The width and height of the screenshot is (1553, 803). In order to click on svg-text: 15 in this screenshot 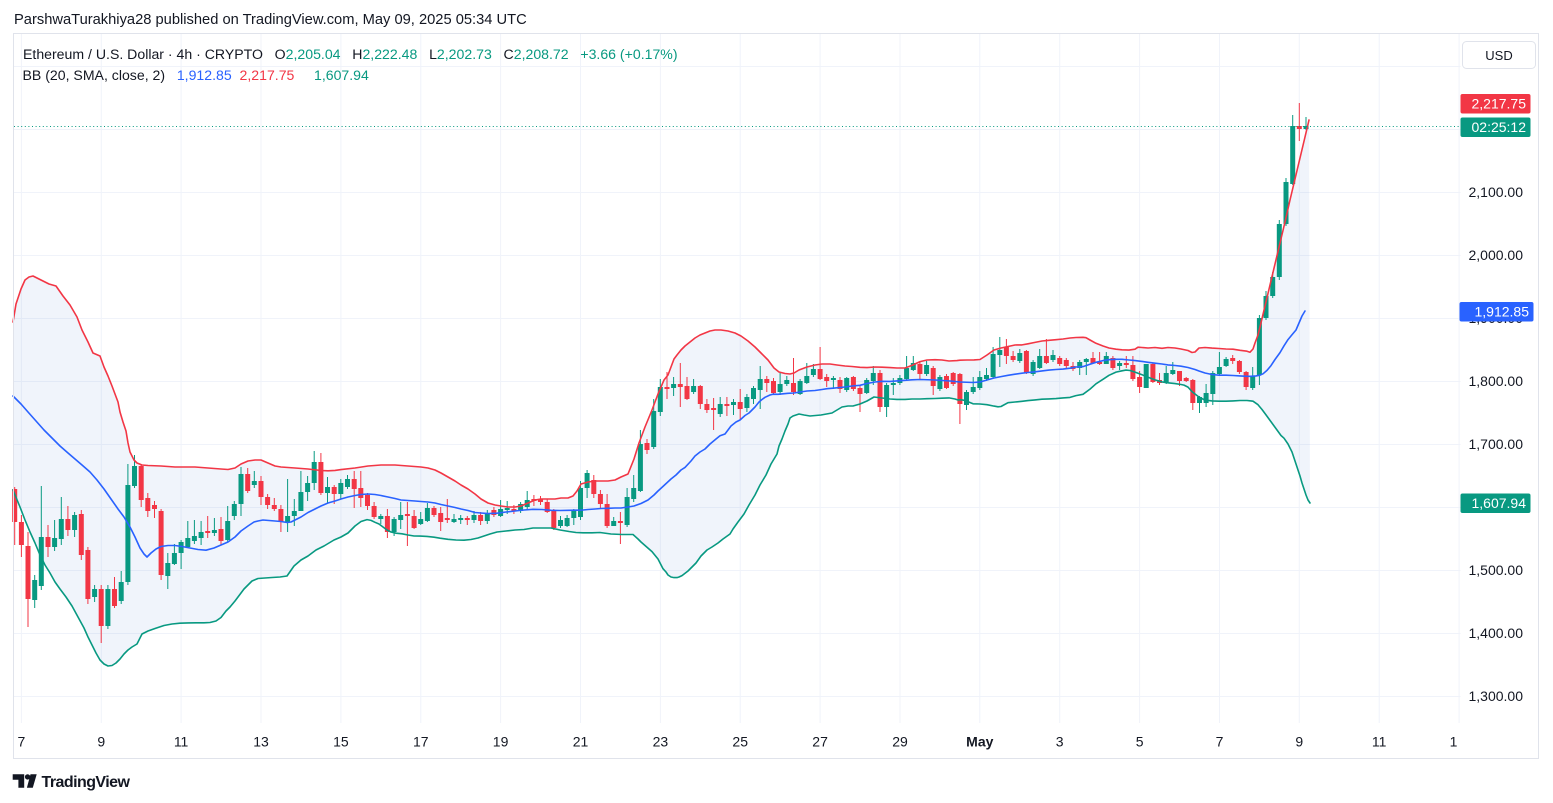, I will do `click(341, 742)`.